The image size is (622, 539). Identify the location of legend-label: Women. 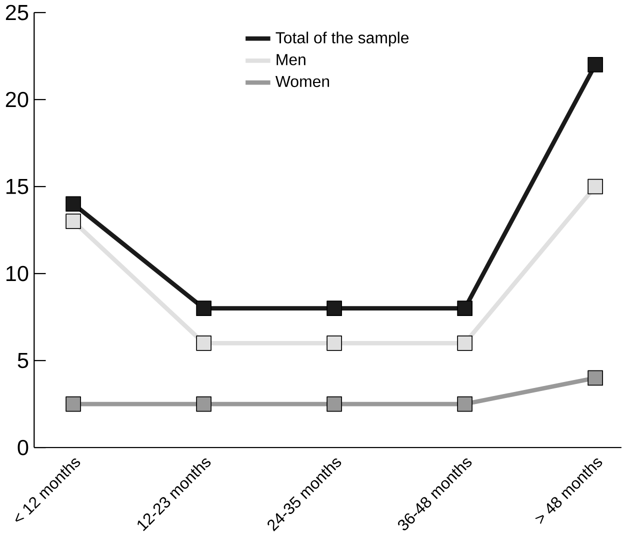
(302, 82).